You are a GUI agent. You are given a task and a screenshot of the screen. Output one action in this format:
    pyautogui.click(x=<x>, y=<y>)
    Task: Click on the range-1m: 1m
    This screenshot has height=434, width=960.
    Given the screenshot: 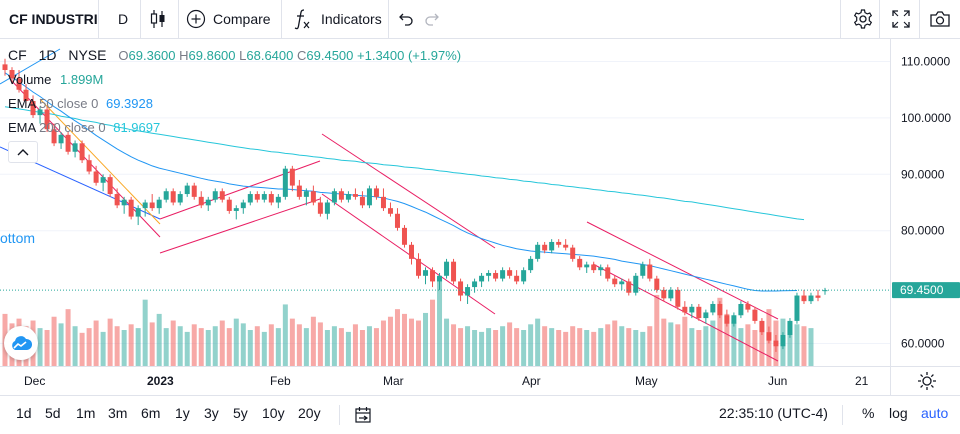 What is the action you would take?
    pyautogui.click(x=86, y=413)
    